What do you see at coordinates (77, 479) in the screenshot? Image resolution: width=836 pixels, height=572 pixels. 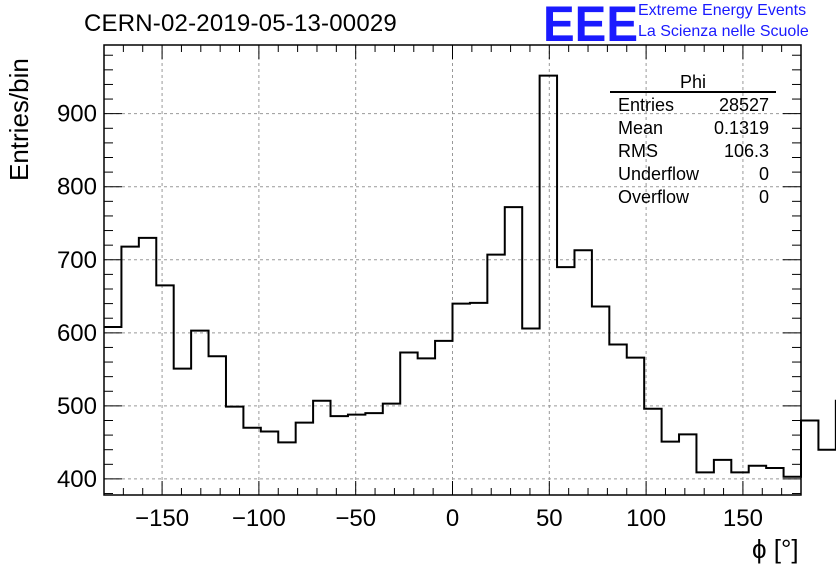 I see `y-tick-label: 400` at bounding box center [77, 479].